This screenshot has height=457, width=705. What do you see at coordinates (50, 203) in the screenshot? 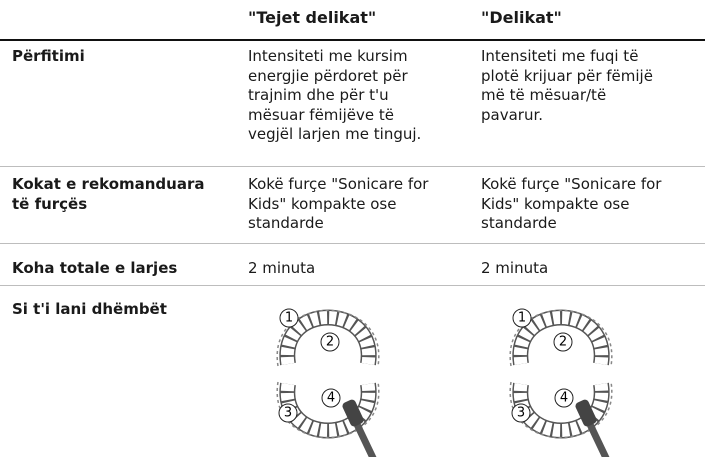
I see `row-label: të furçës` at bounding box center [50, 203].